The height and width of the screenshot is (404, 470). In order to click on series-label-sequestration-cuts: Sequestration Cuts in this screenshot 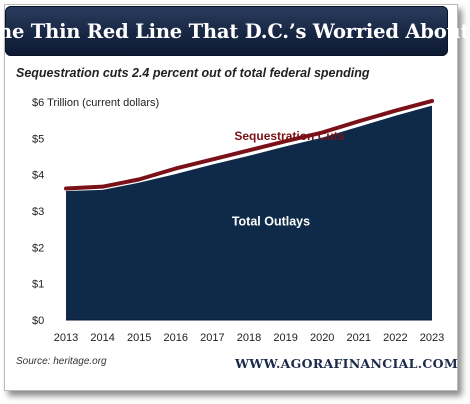, I will do `click(289, 136)`.